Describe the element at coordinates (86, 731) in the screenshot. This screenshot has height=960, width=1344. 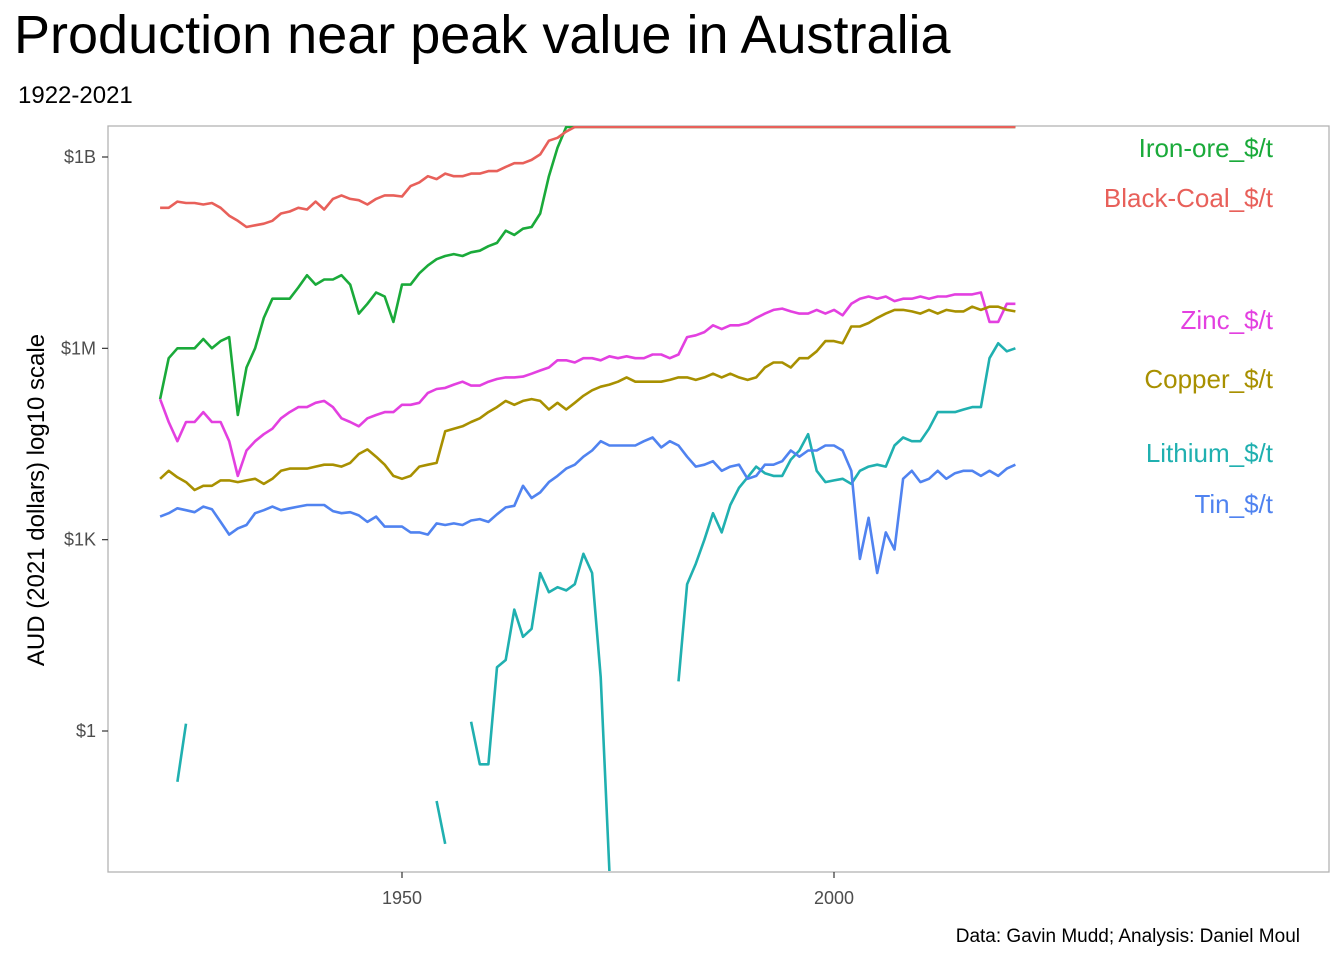
I see `y-tick-label: $1` at that location.